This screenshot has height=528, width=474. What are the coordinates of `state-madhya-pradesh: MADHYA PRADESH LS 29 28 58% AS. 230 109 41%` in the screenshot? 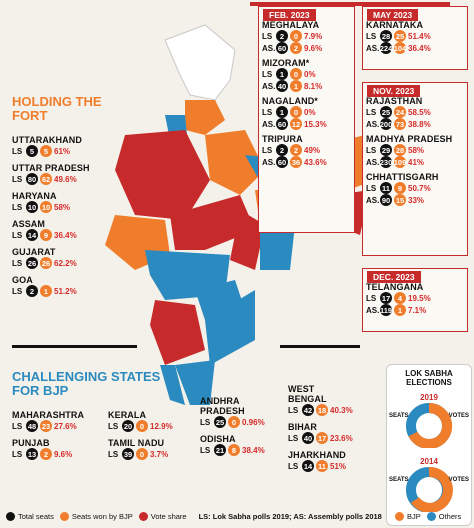 It's located at (409, 151).